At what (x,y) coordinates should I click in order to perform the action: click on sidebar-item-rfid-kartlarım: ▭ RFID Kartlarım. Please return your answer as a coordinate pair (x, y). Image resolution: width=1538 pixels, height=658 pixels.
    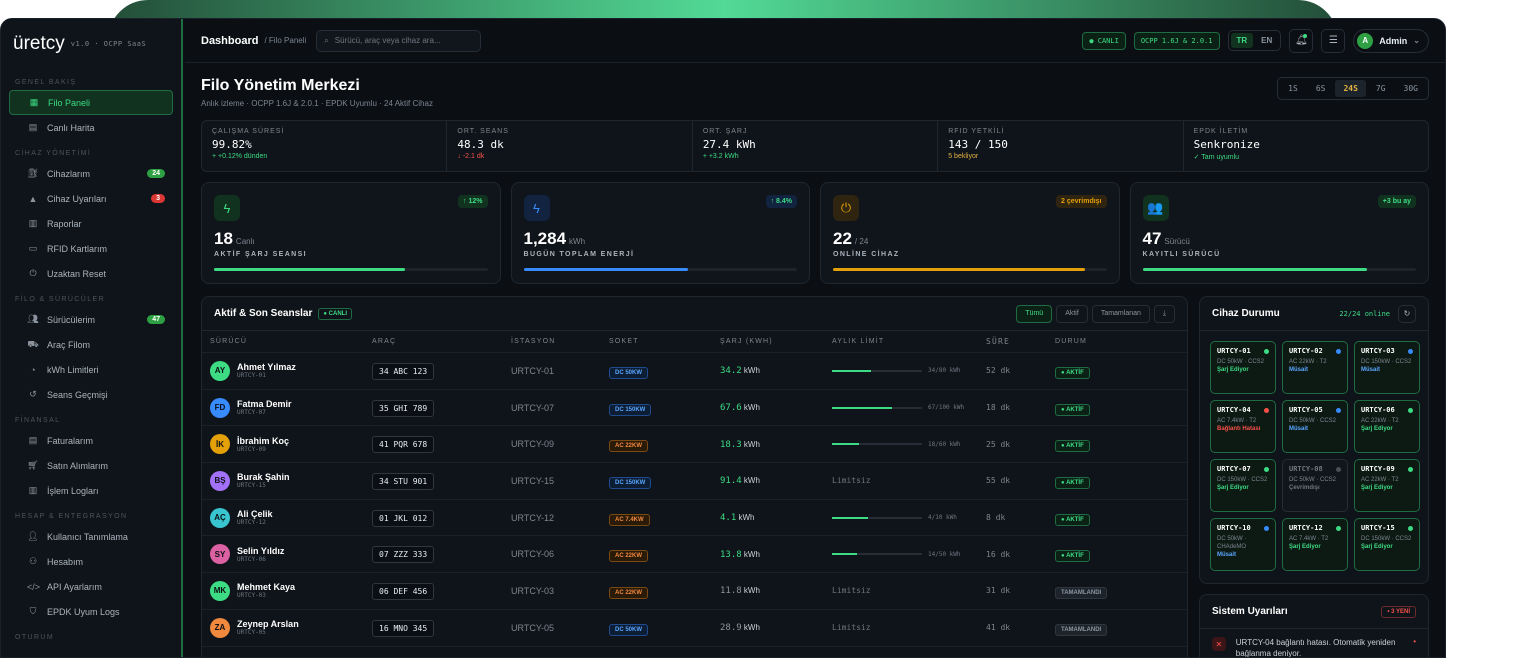
    Looking at the image, I should click on (91, 248).